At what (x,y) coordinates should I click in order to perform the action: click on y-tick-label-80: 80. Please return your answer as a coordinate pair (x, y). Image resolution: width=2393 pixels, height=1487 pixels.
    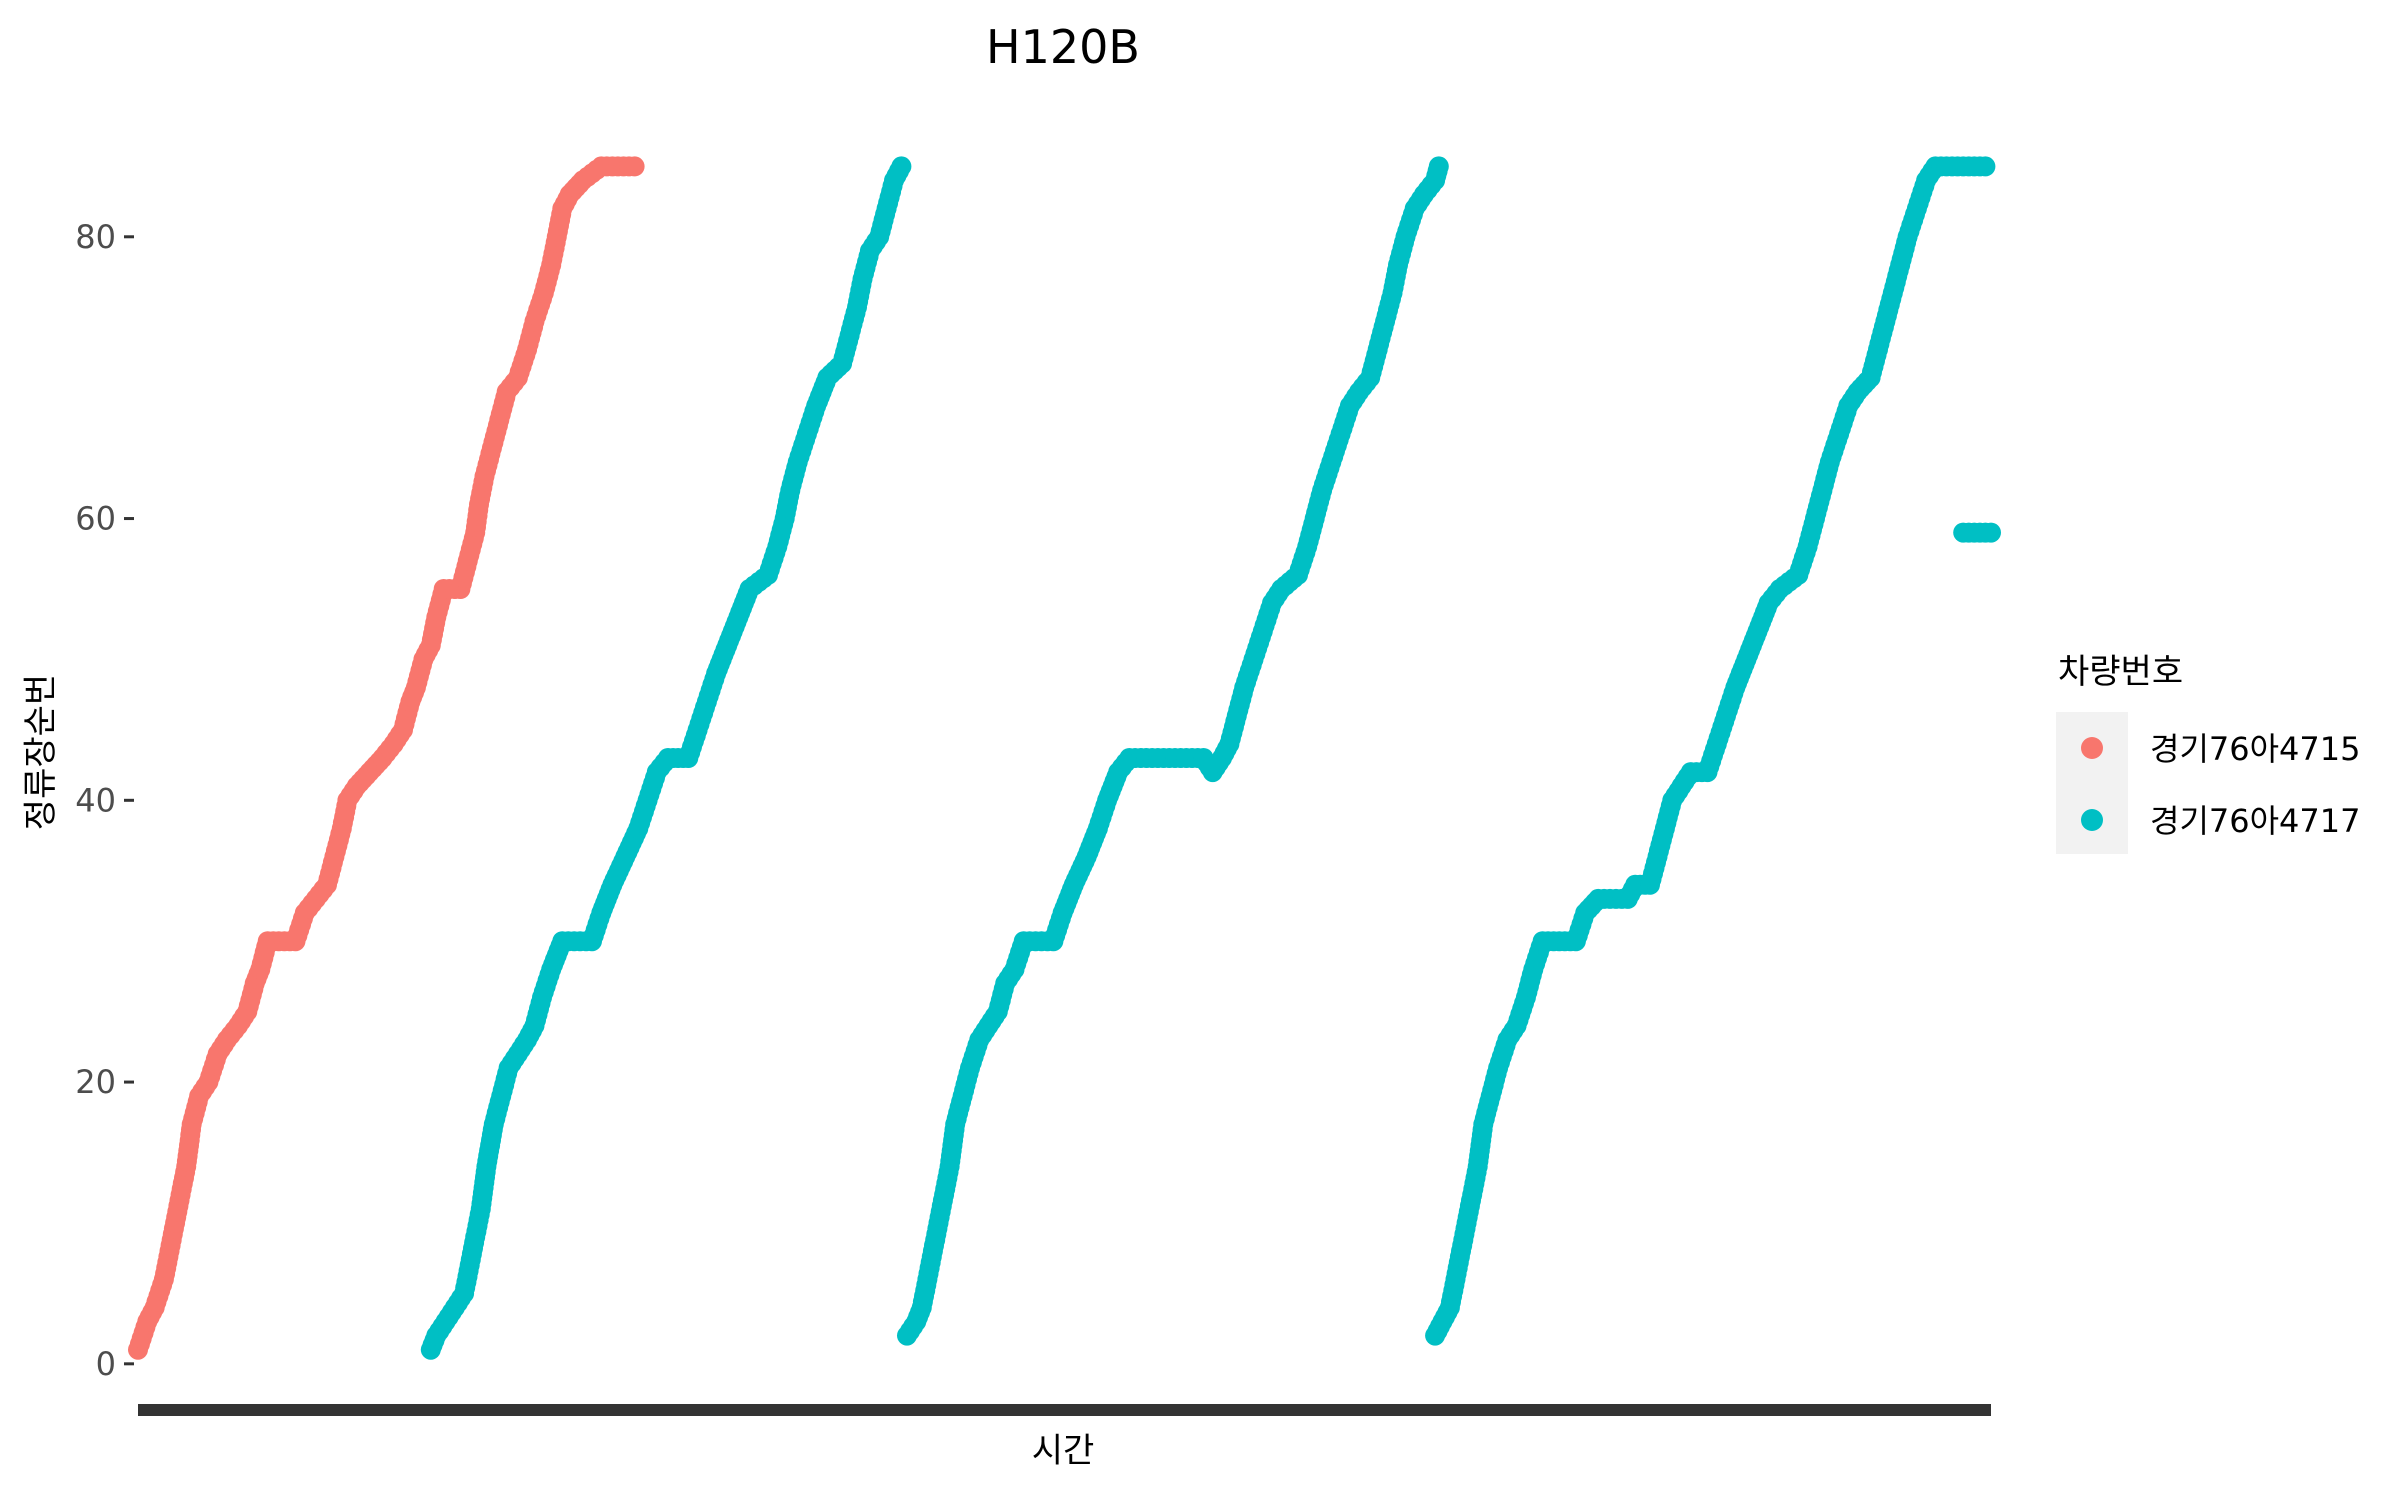
    Looking at the image, I should click on (95, 237).